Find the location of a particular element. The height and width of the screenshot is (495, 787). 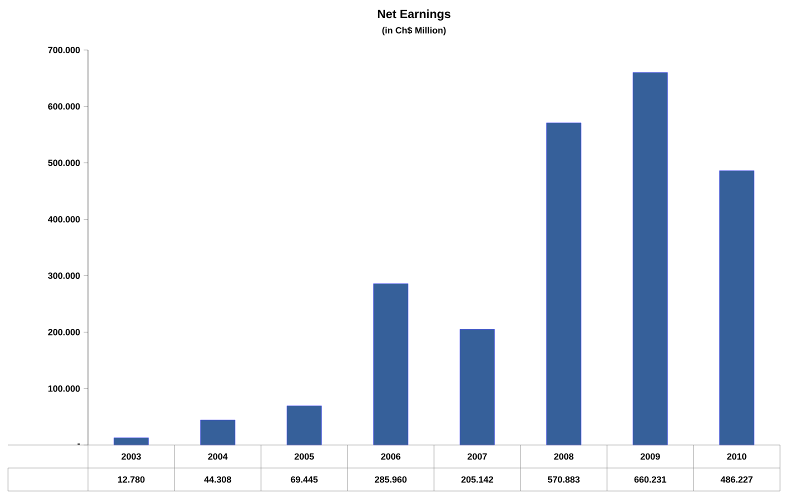

y-tick-label: 400.000 is located at coordinates (64, 219).